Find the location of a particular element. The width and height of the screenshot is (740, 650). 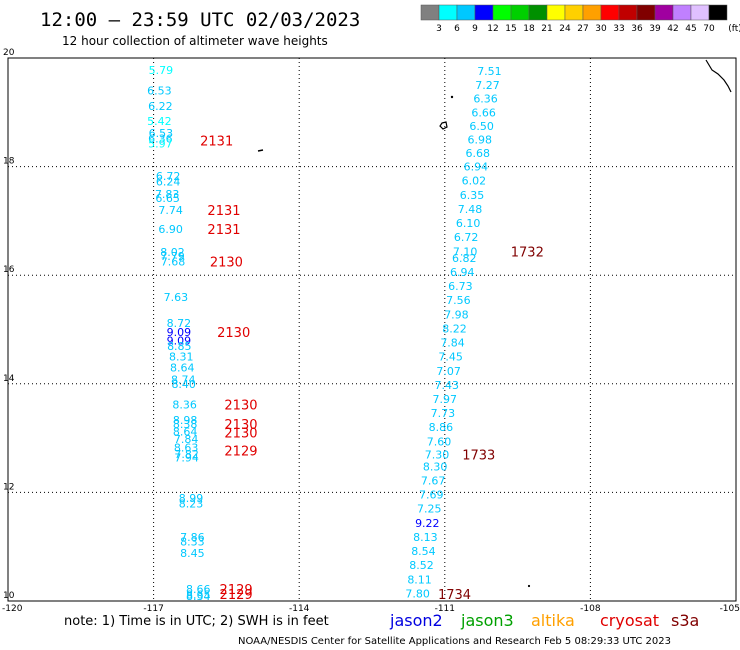

pass-time-label: 2130 is located at coordinates (226, 263).